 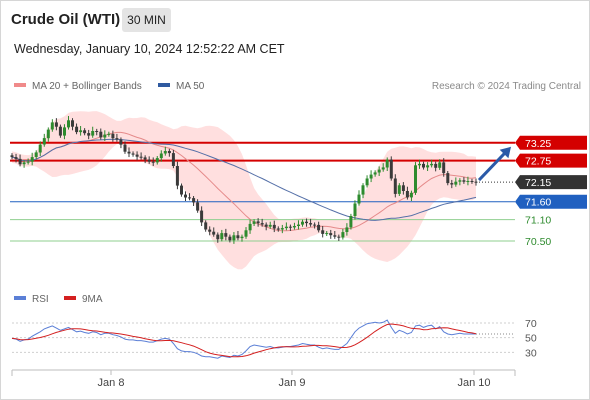 What do you see at coordinates (473, 383) in the screenshot?
I see `x-tick-label: Jan 10` at bounding box center [473, 383].